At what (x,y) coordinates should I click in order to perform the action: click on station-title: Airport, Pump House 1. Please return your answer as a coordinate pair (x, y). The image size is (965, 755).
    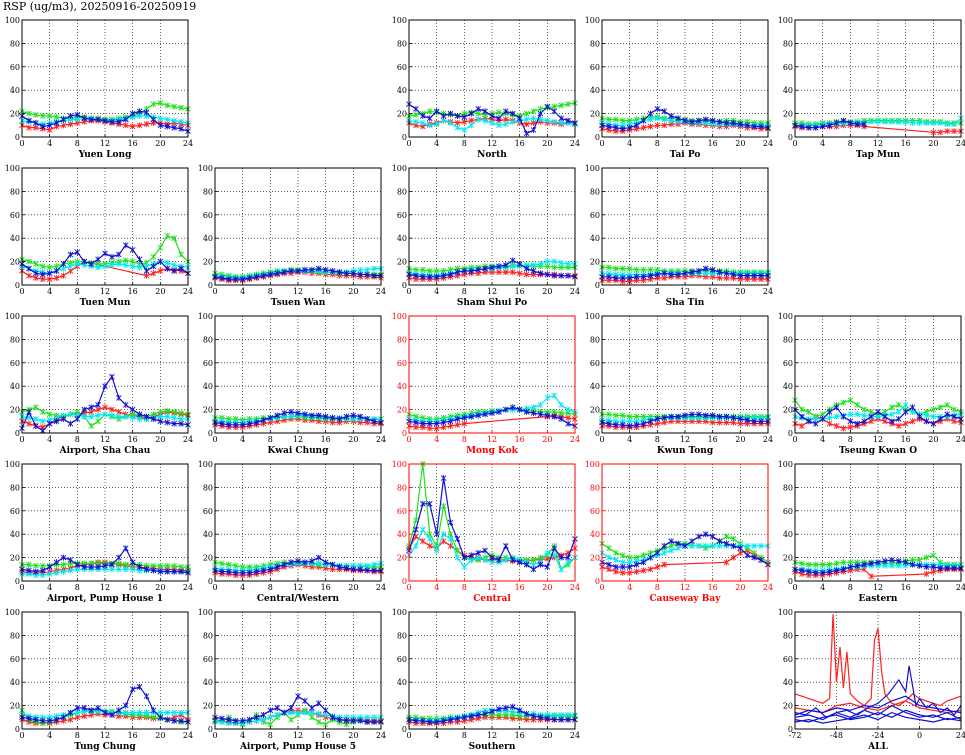
    Looking at the image, I should click on (104, 599).